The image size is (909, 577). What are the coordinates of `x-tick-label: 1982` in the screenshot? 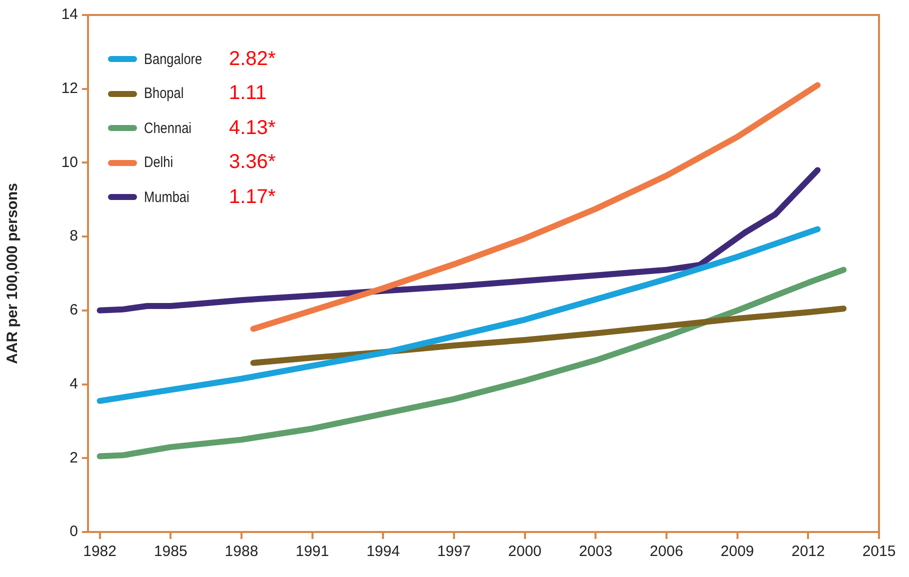 It's located at (99, 551).